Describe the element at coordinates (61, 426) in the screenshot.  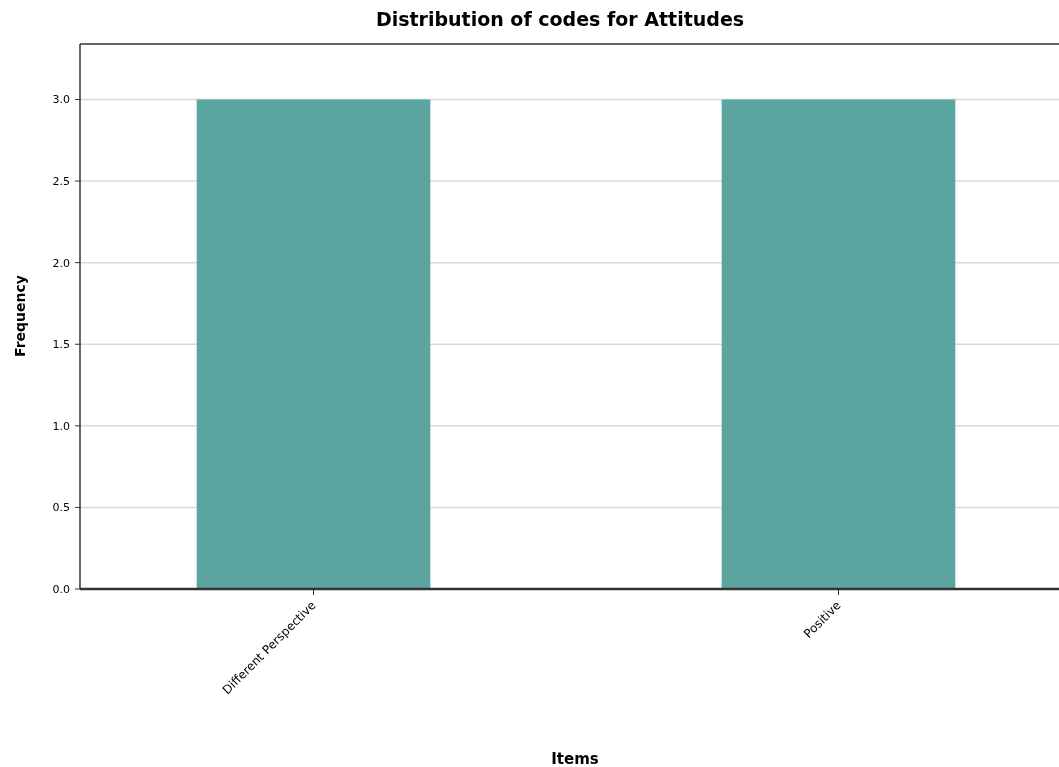
I see `y-tick-label: 1.0` at that location.